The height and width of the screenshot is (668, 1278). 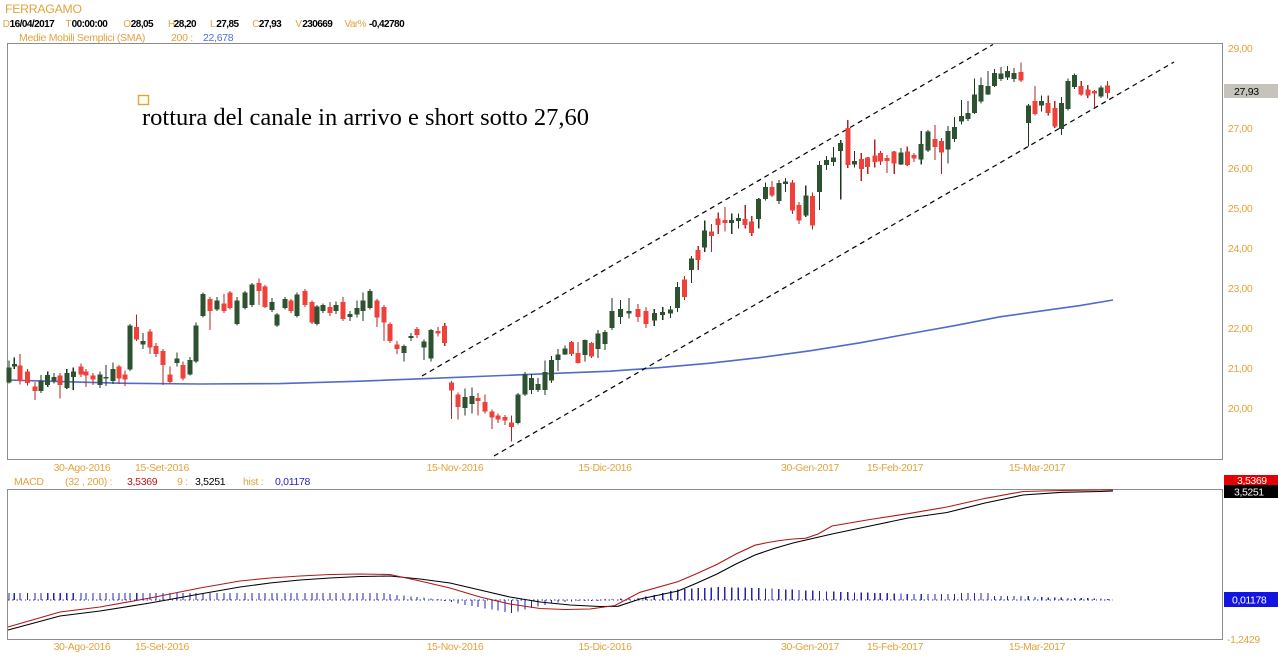 I want to click on svg-text: (32 , 200) :, so click(x=88, y=482).